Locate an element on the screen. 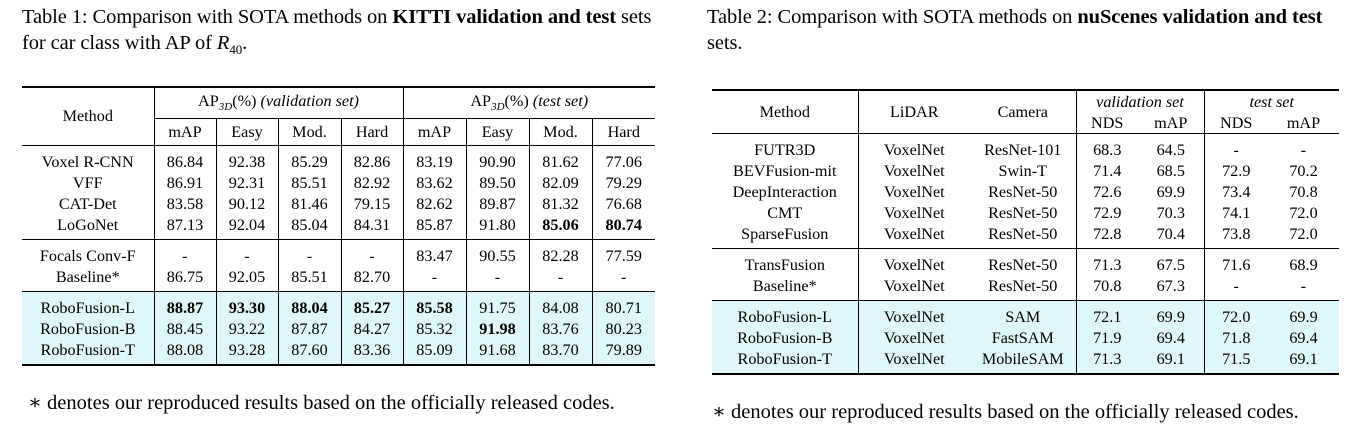 This screenshot has width=1362, height=446. table2-camera-cell: Swin-T is located at coordinates (1023, 171).